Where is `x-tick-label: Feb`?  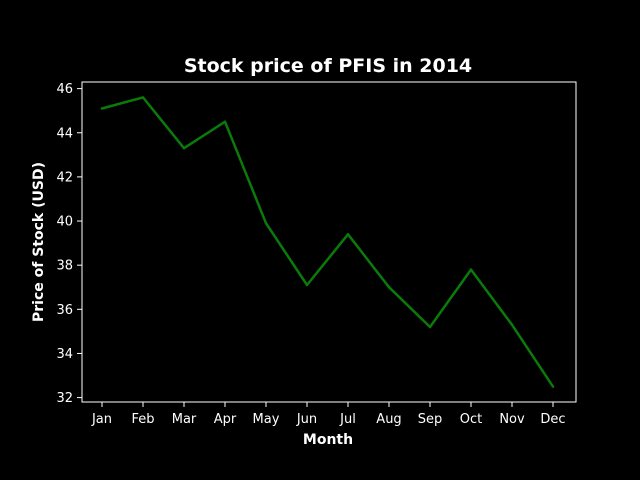 x-tick-label: Feb is located at coordinates (142, 419).